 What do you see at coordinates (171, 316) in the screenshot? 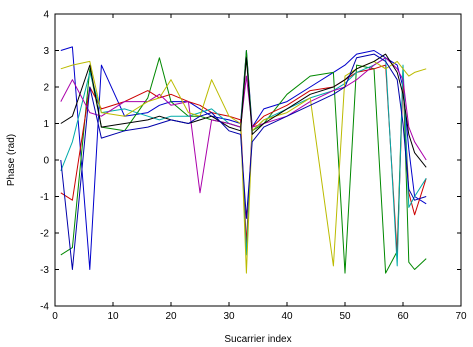
I see `x-tick-label: 20` at bounding box center [171, 316].